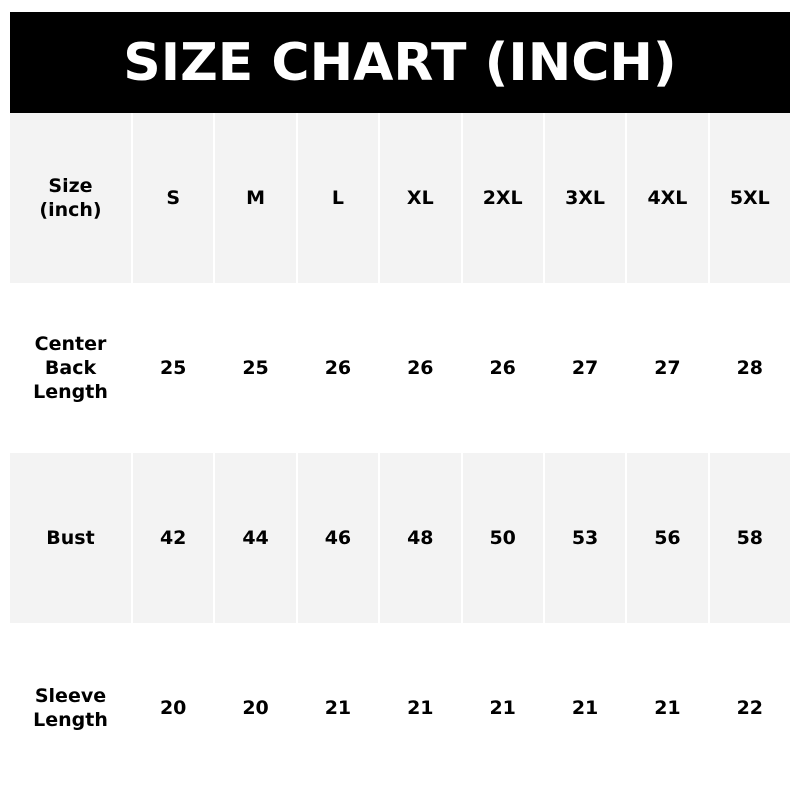  What do you see at coordinates (585, 538) in the screenshot?
I see `table-cell: 53` at bounding box center [585, 538].